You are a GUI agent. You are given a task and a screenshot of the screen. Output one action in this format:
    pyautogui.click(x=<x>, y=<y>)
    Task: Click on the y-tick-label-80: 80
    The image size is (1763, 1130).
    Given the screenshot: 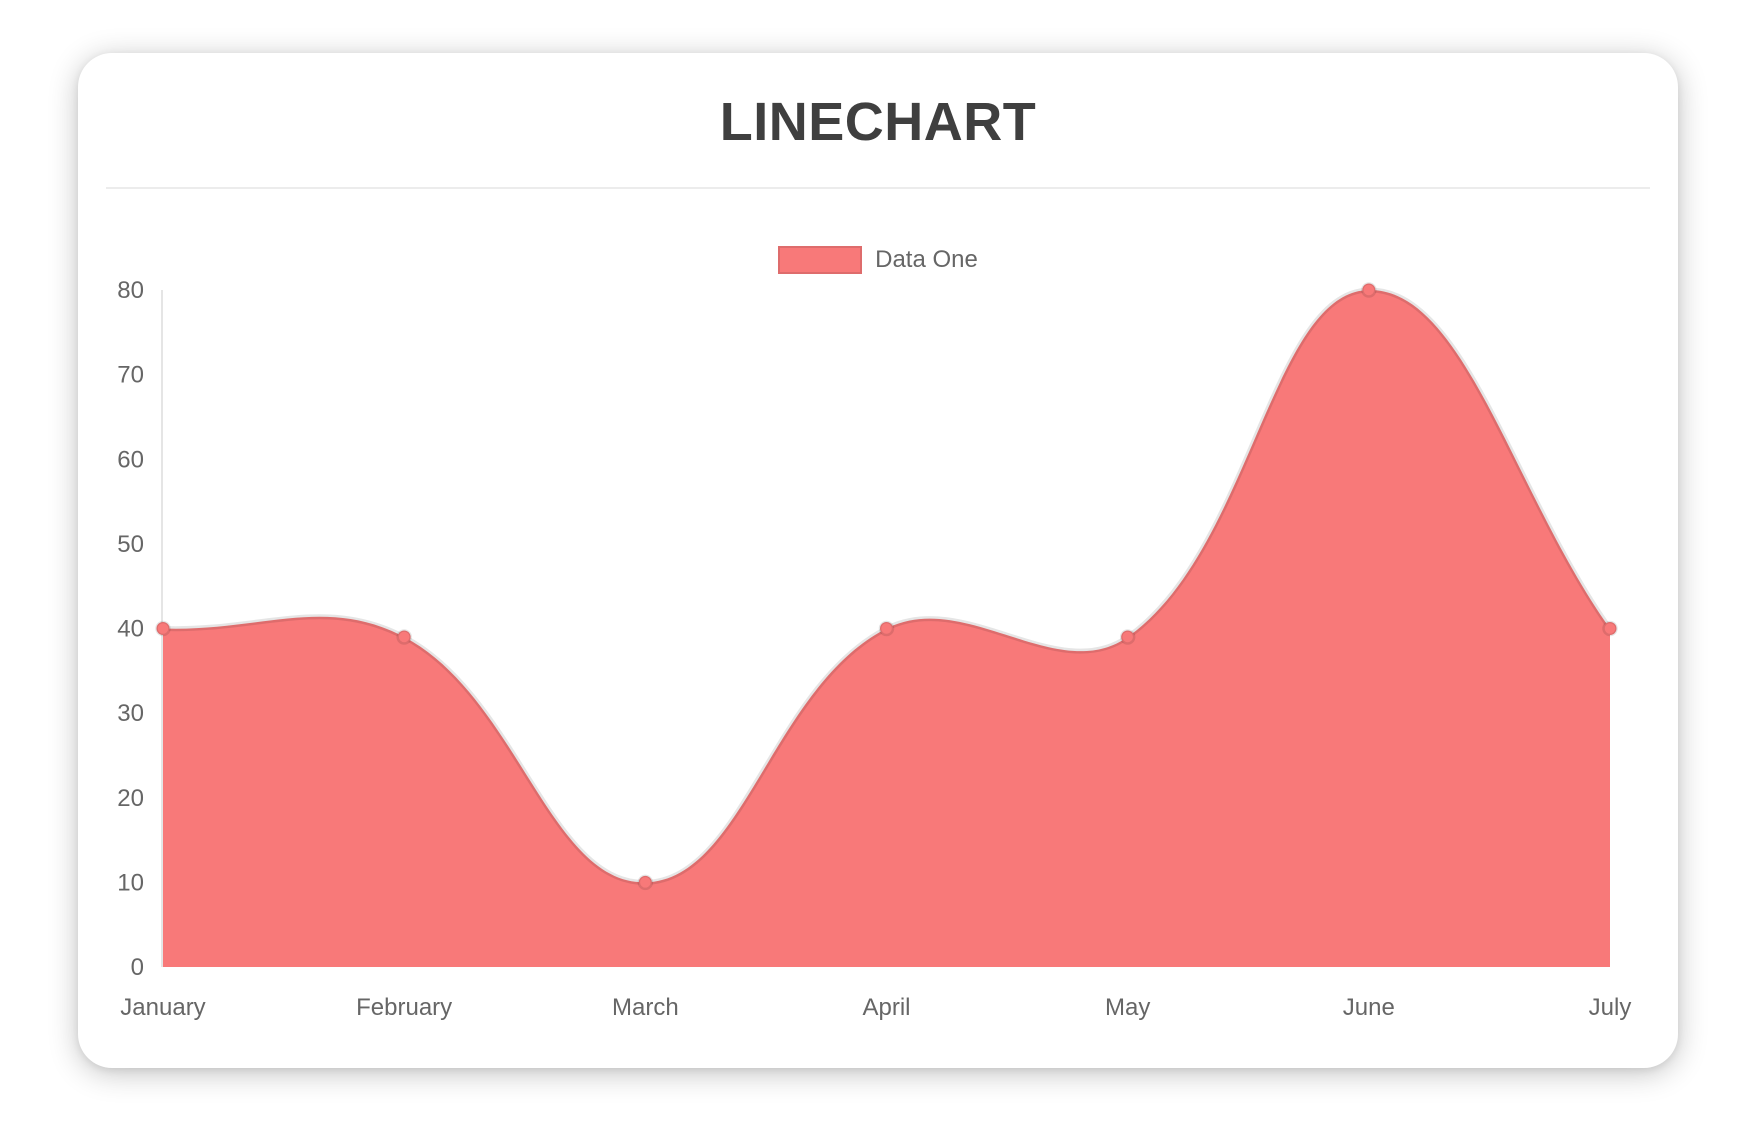 What is the action you would take?
    pyautogui.click(x=130, y=290)
    